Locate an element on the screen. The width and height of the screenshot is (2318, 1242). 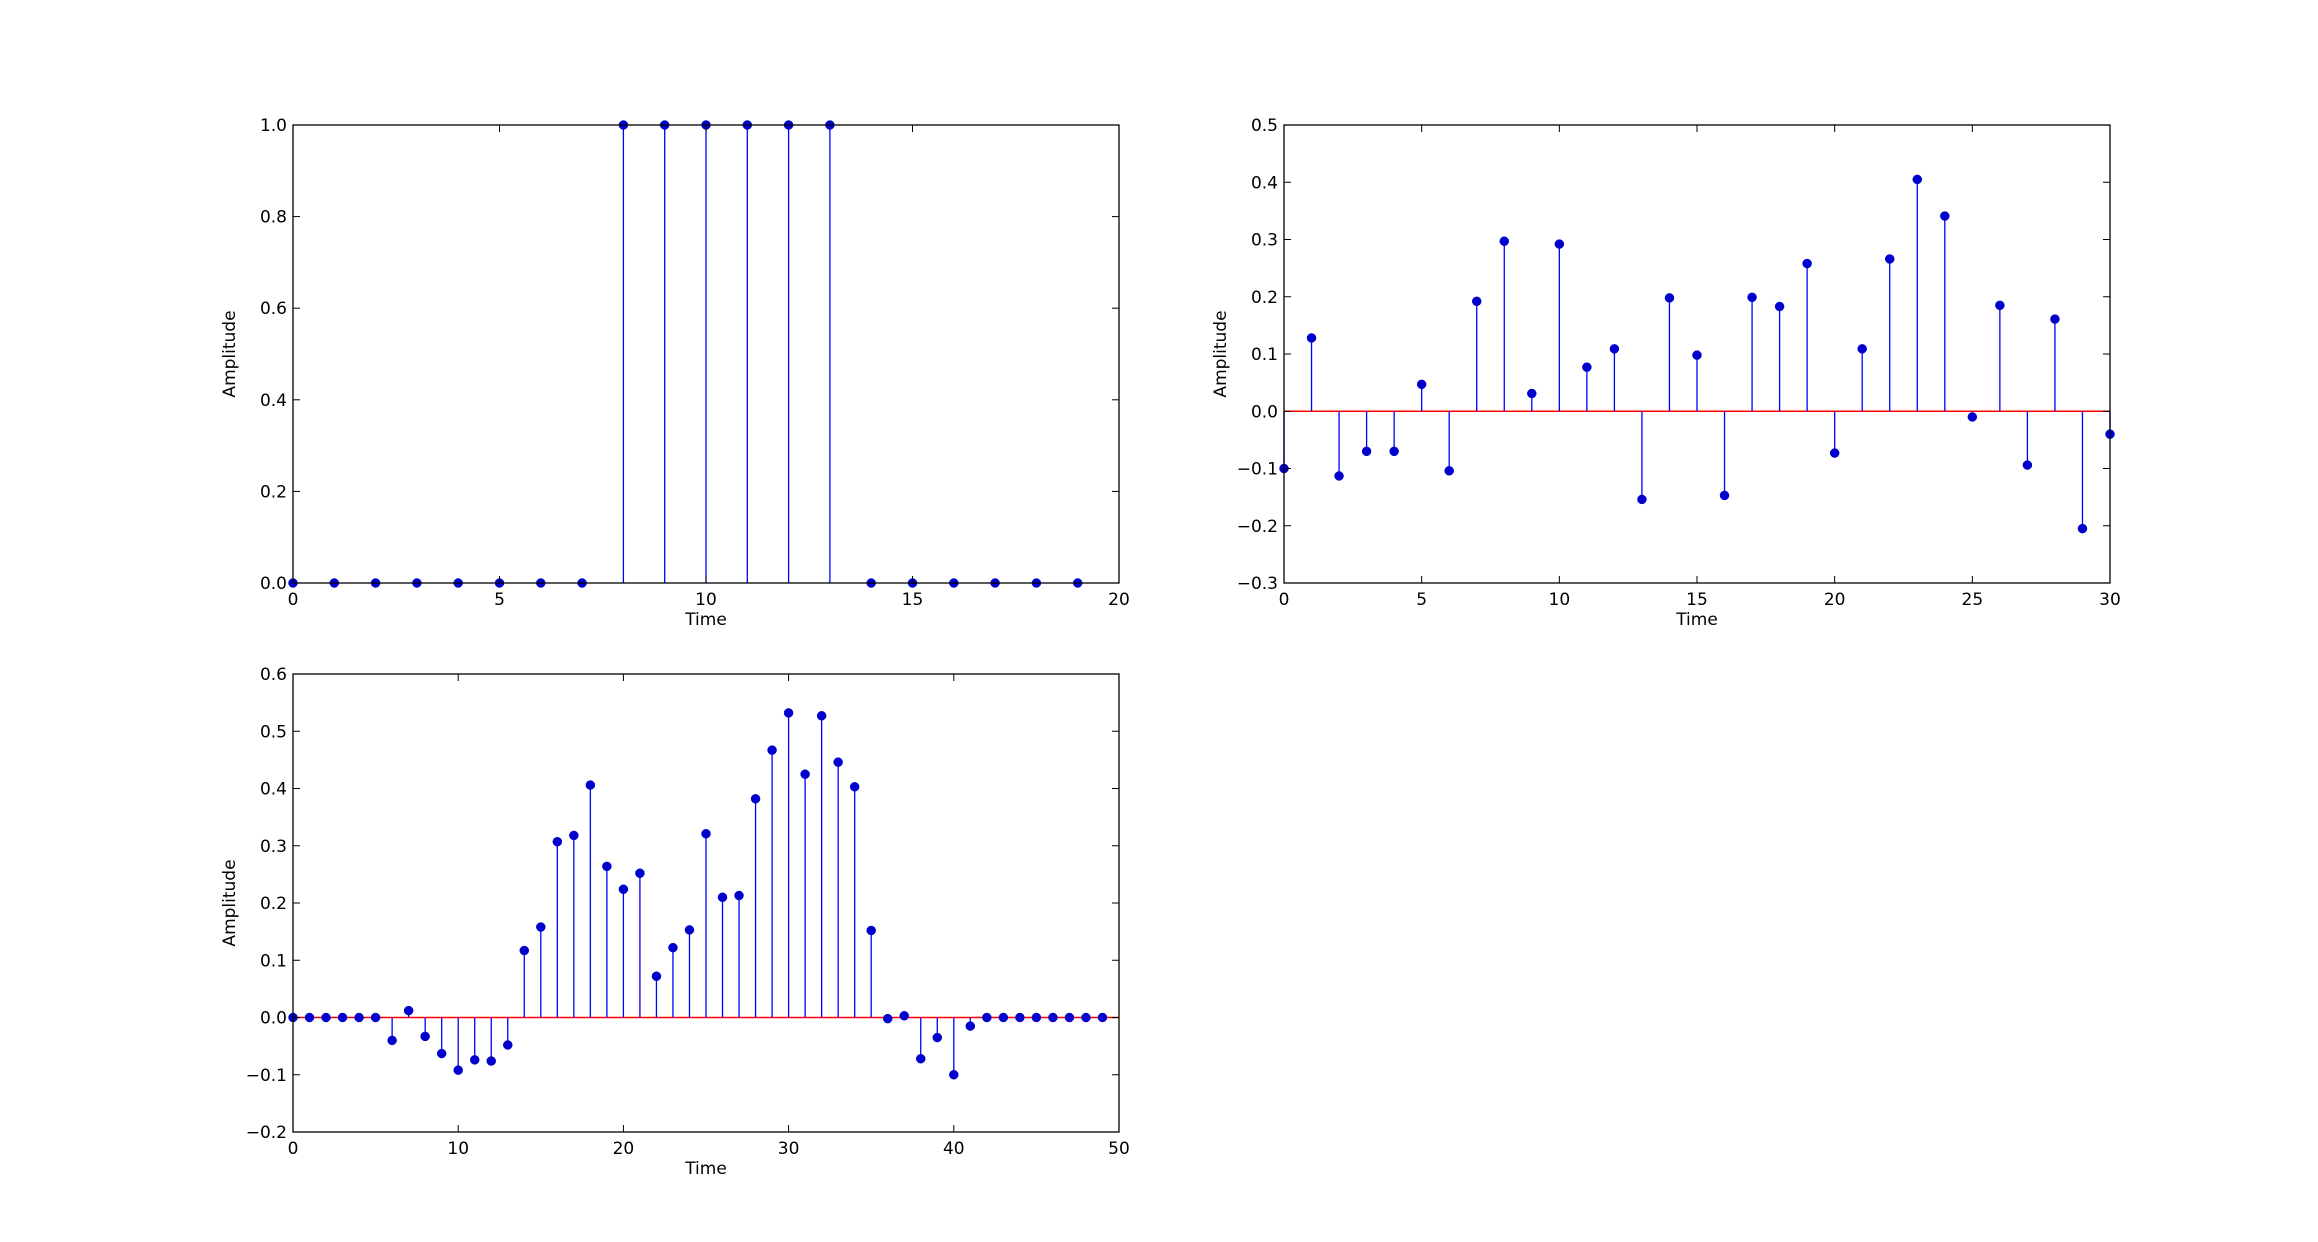
y-tick-label: 1.0 is located at coordinates (273, 126).